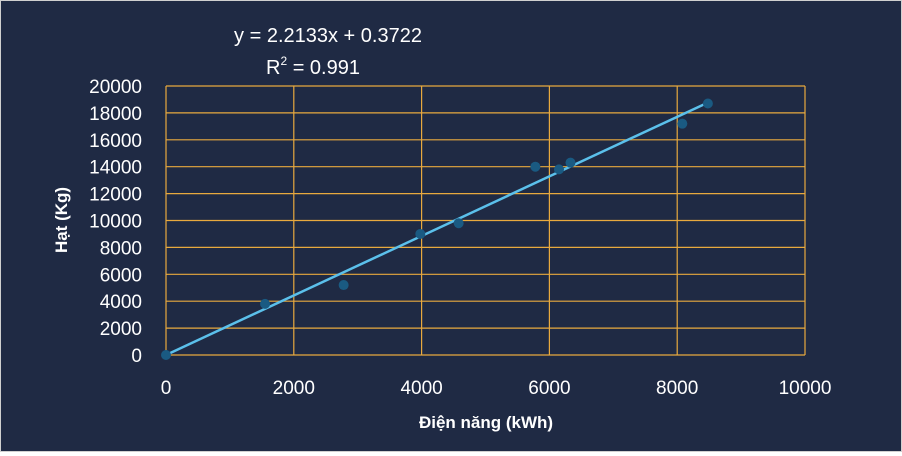 This screenshot has width=902, height=456. I want to click on y-tick-label: 10000, so click(115, 222).